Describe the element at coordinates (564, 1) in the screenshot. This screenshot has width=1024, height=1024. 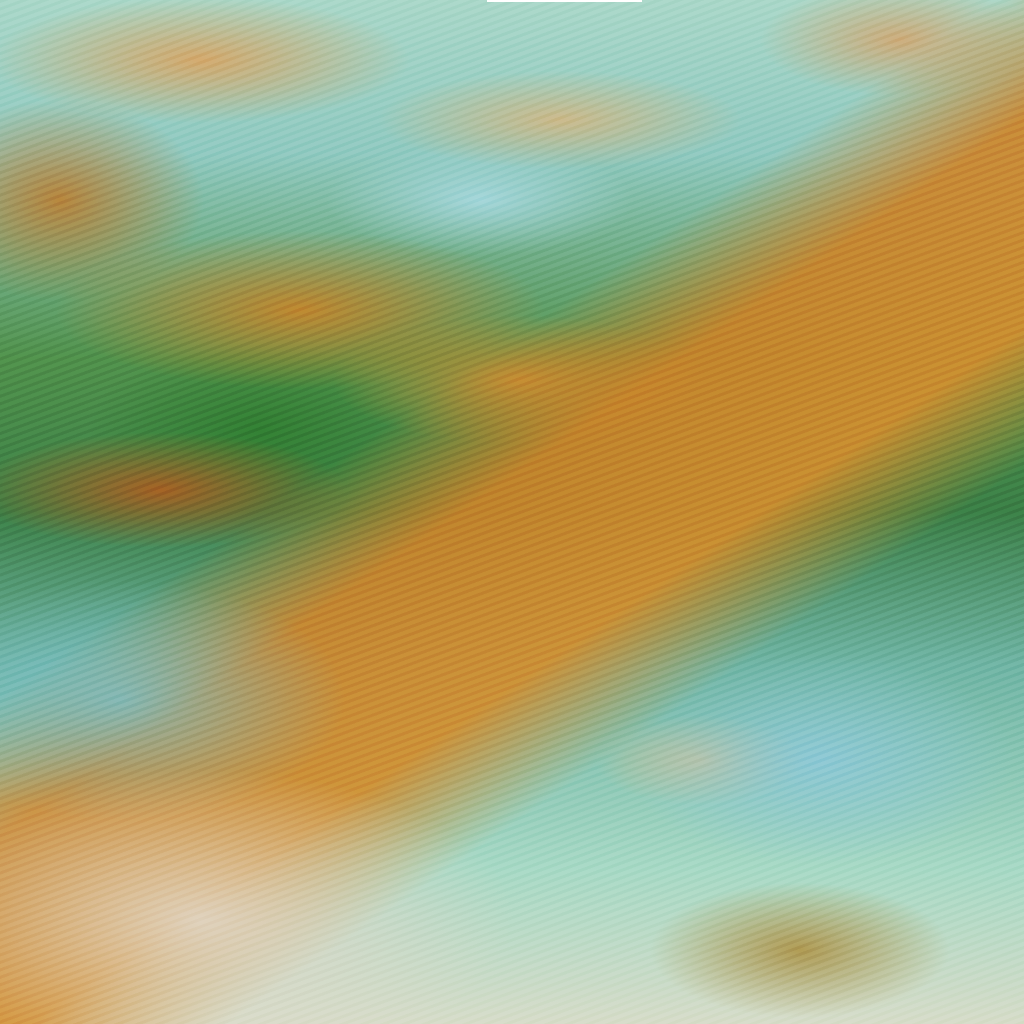
I see `top-edge-strip` at that location.